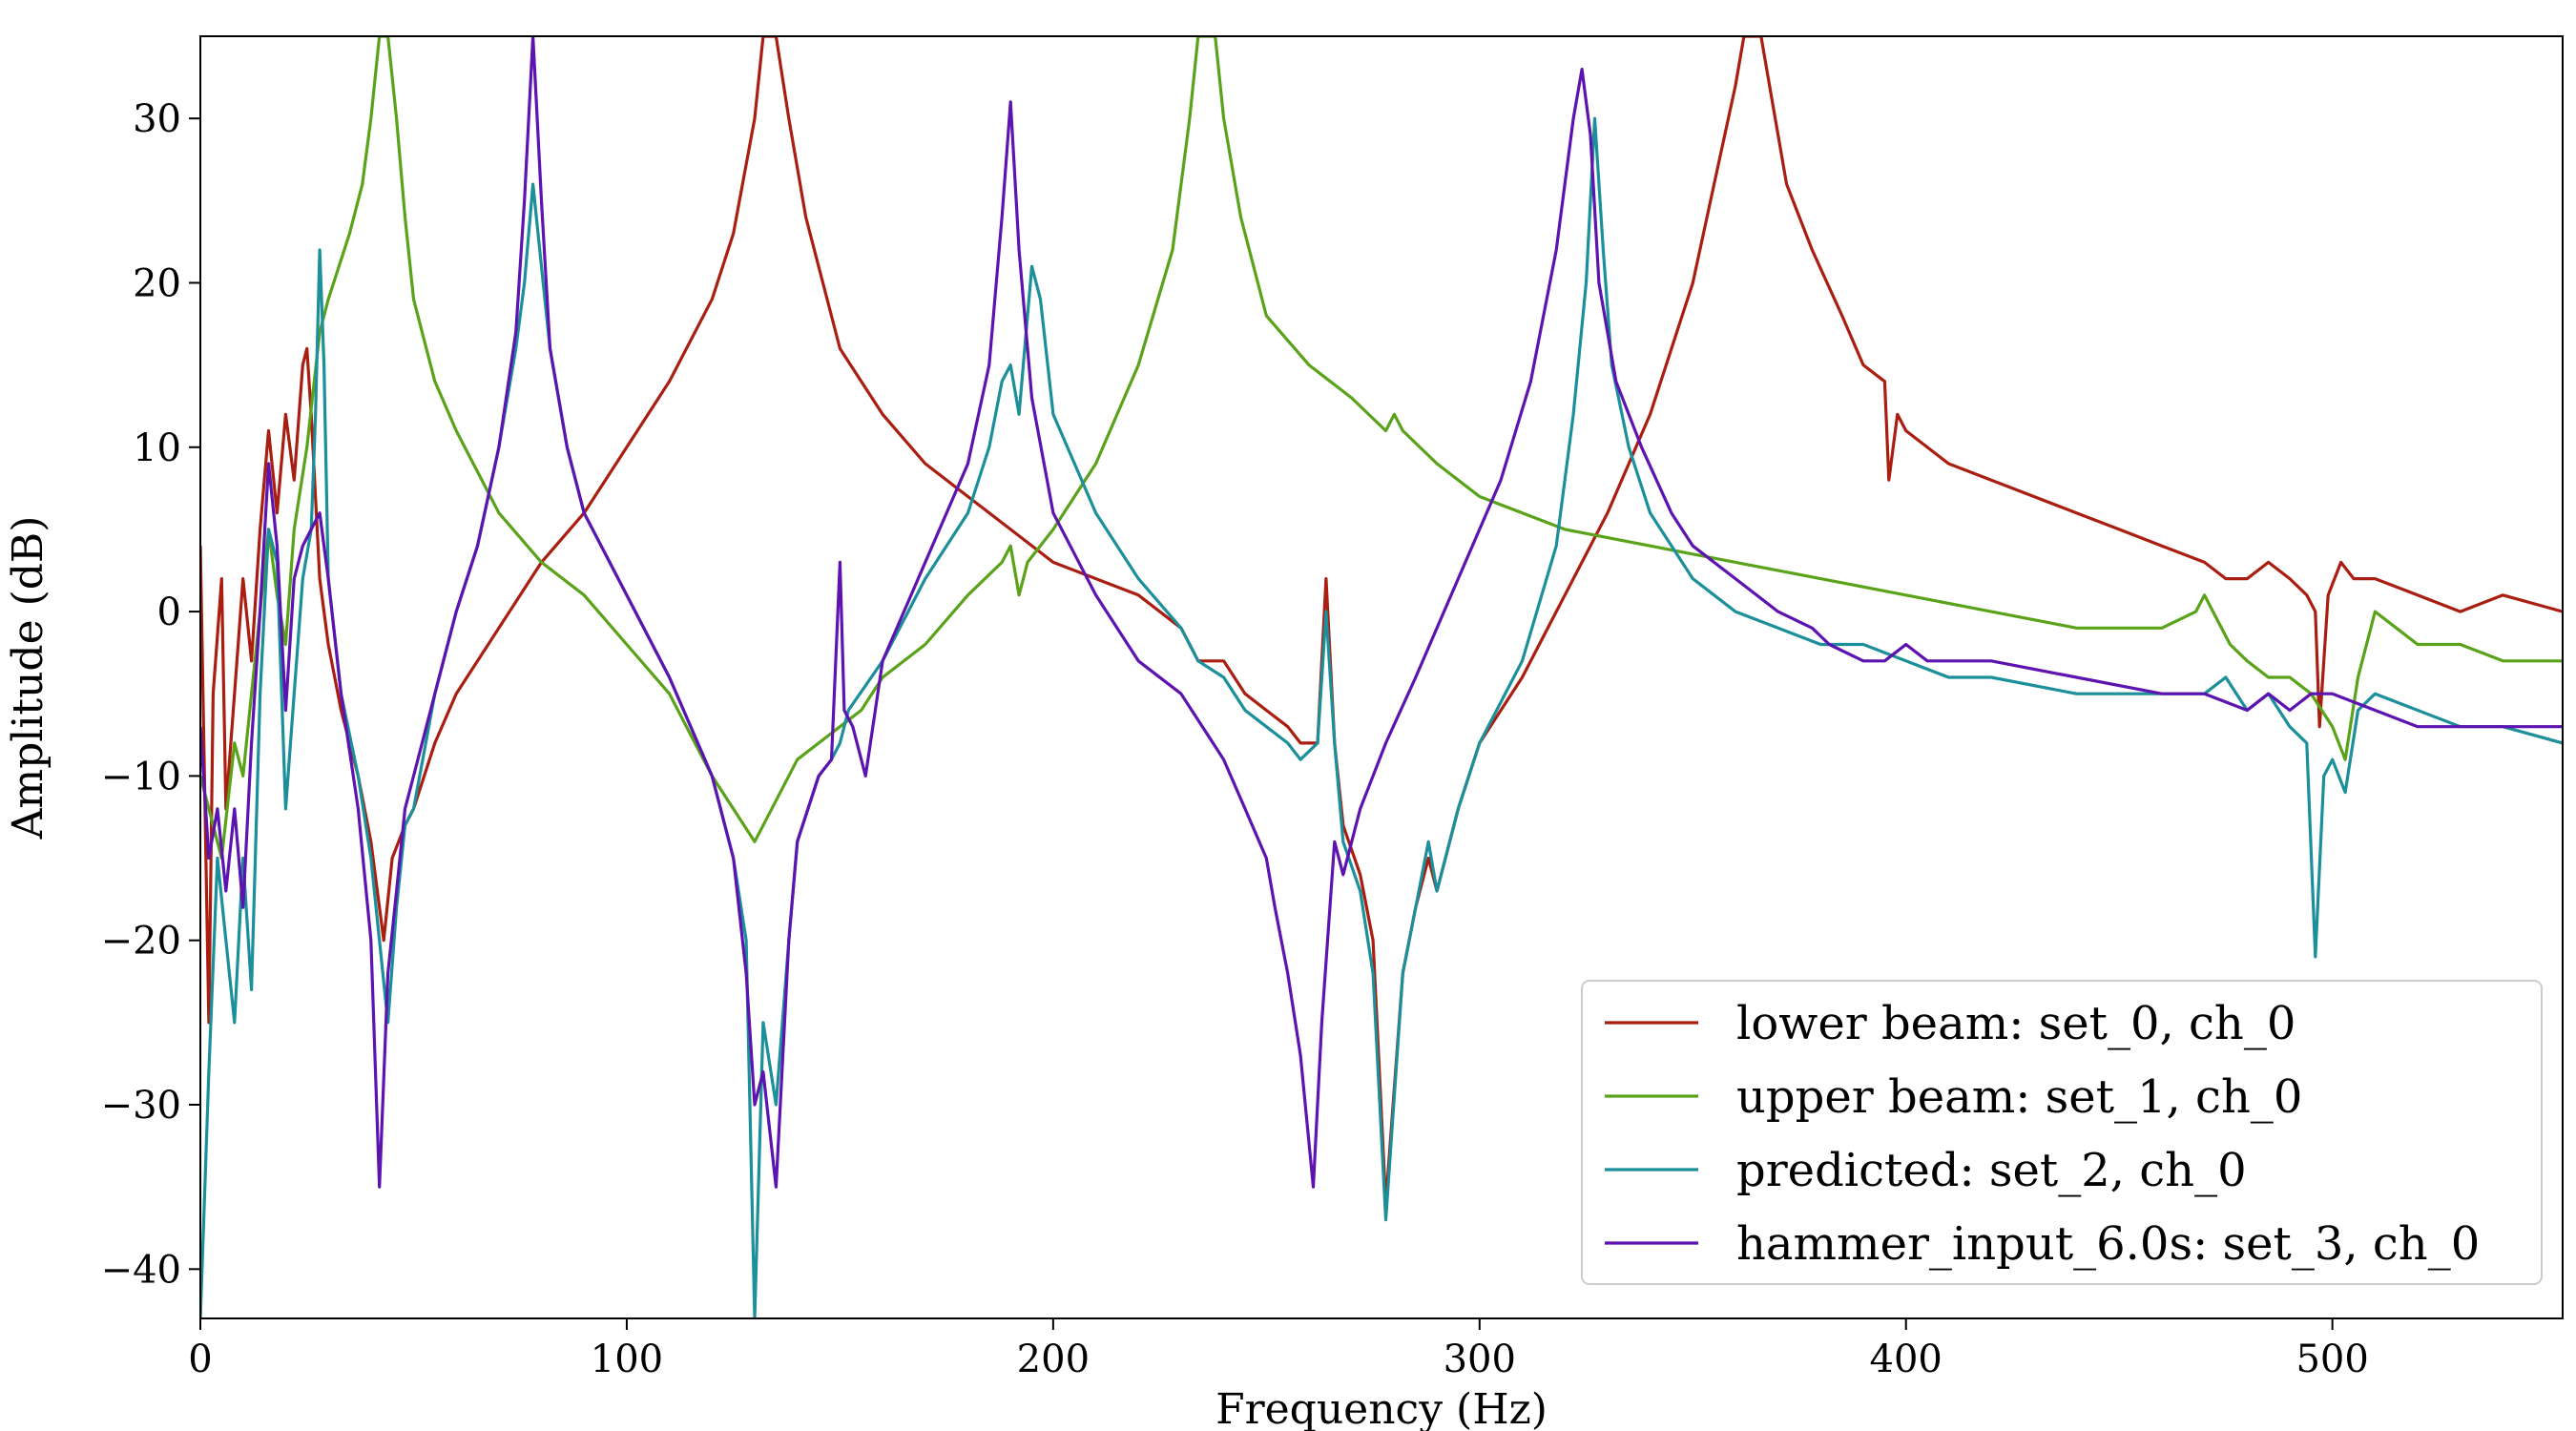  What do you see at coordinates (1480, 1359) in the screenshot?
I see `x-tick-label: 300` at bounding box center [1480, 1359].